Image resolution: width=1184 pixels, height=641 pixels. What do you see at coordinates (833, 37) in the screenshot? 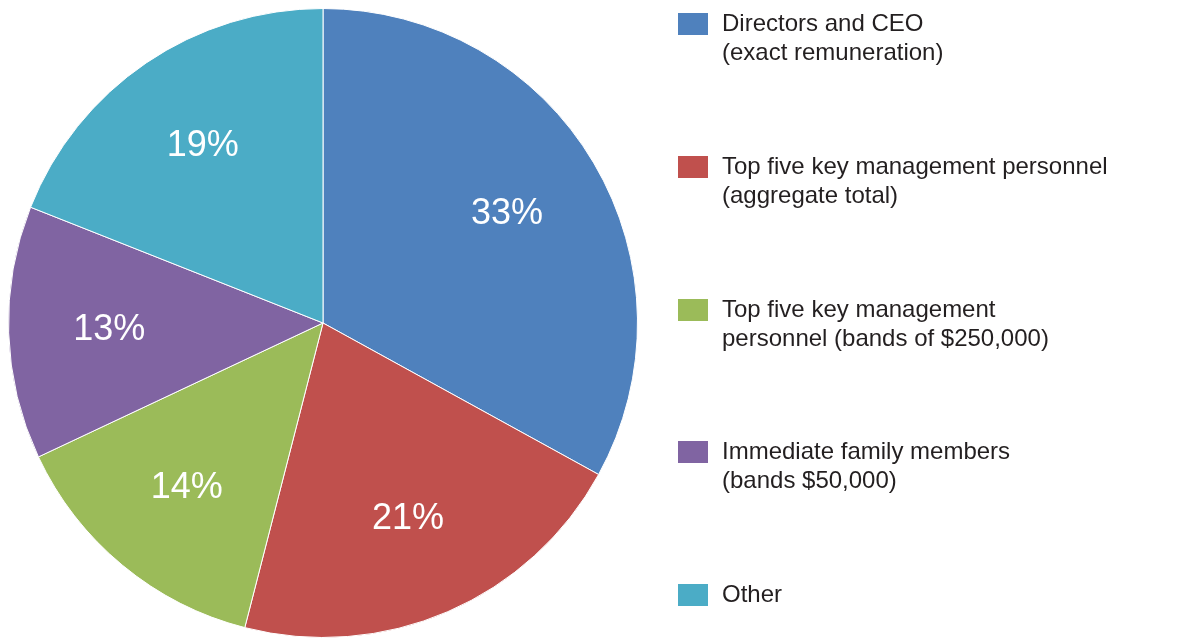
I see `legend-label: Directors and CEO (exact remuneration)` at bounding box center [833, 37].